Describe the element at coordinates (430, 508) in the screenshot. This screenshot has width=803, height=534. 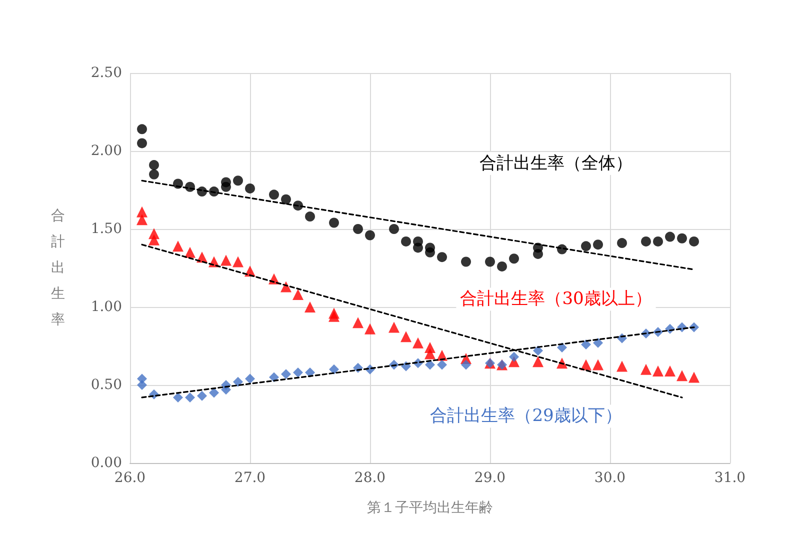
I see `x-axis-title: 第１子平均出生年齢` at that location.